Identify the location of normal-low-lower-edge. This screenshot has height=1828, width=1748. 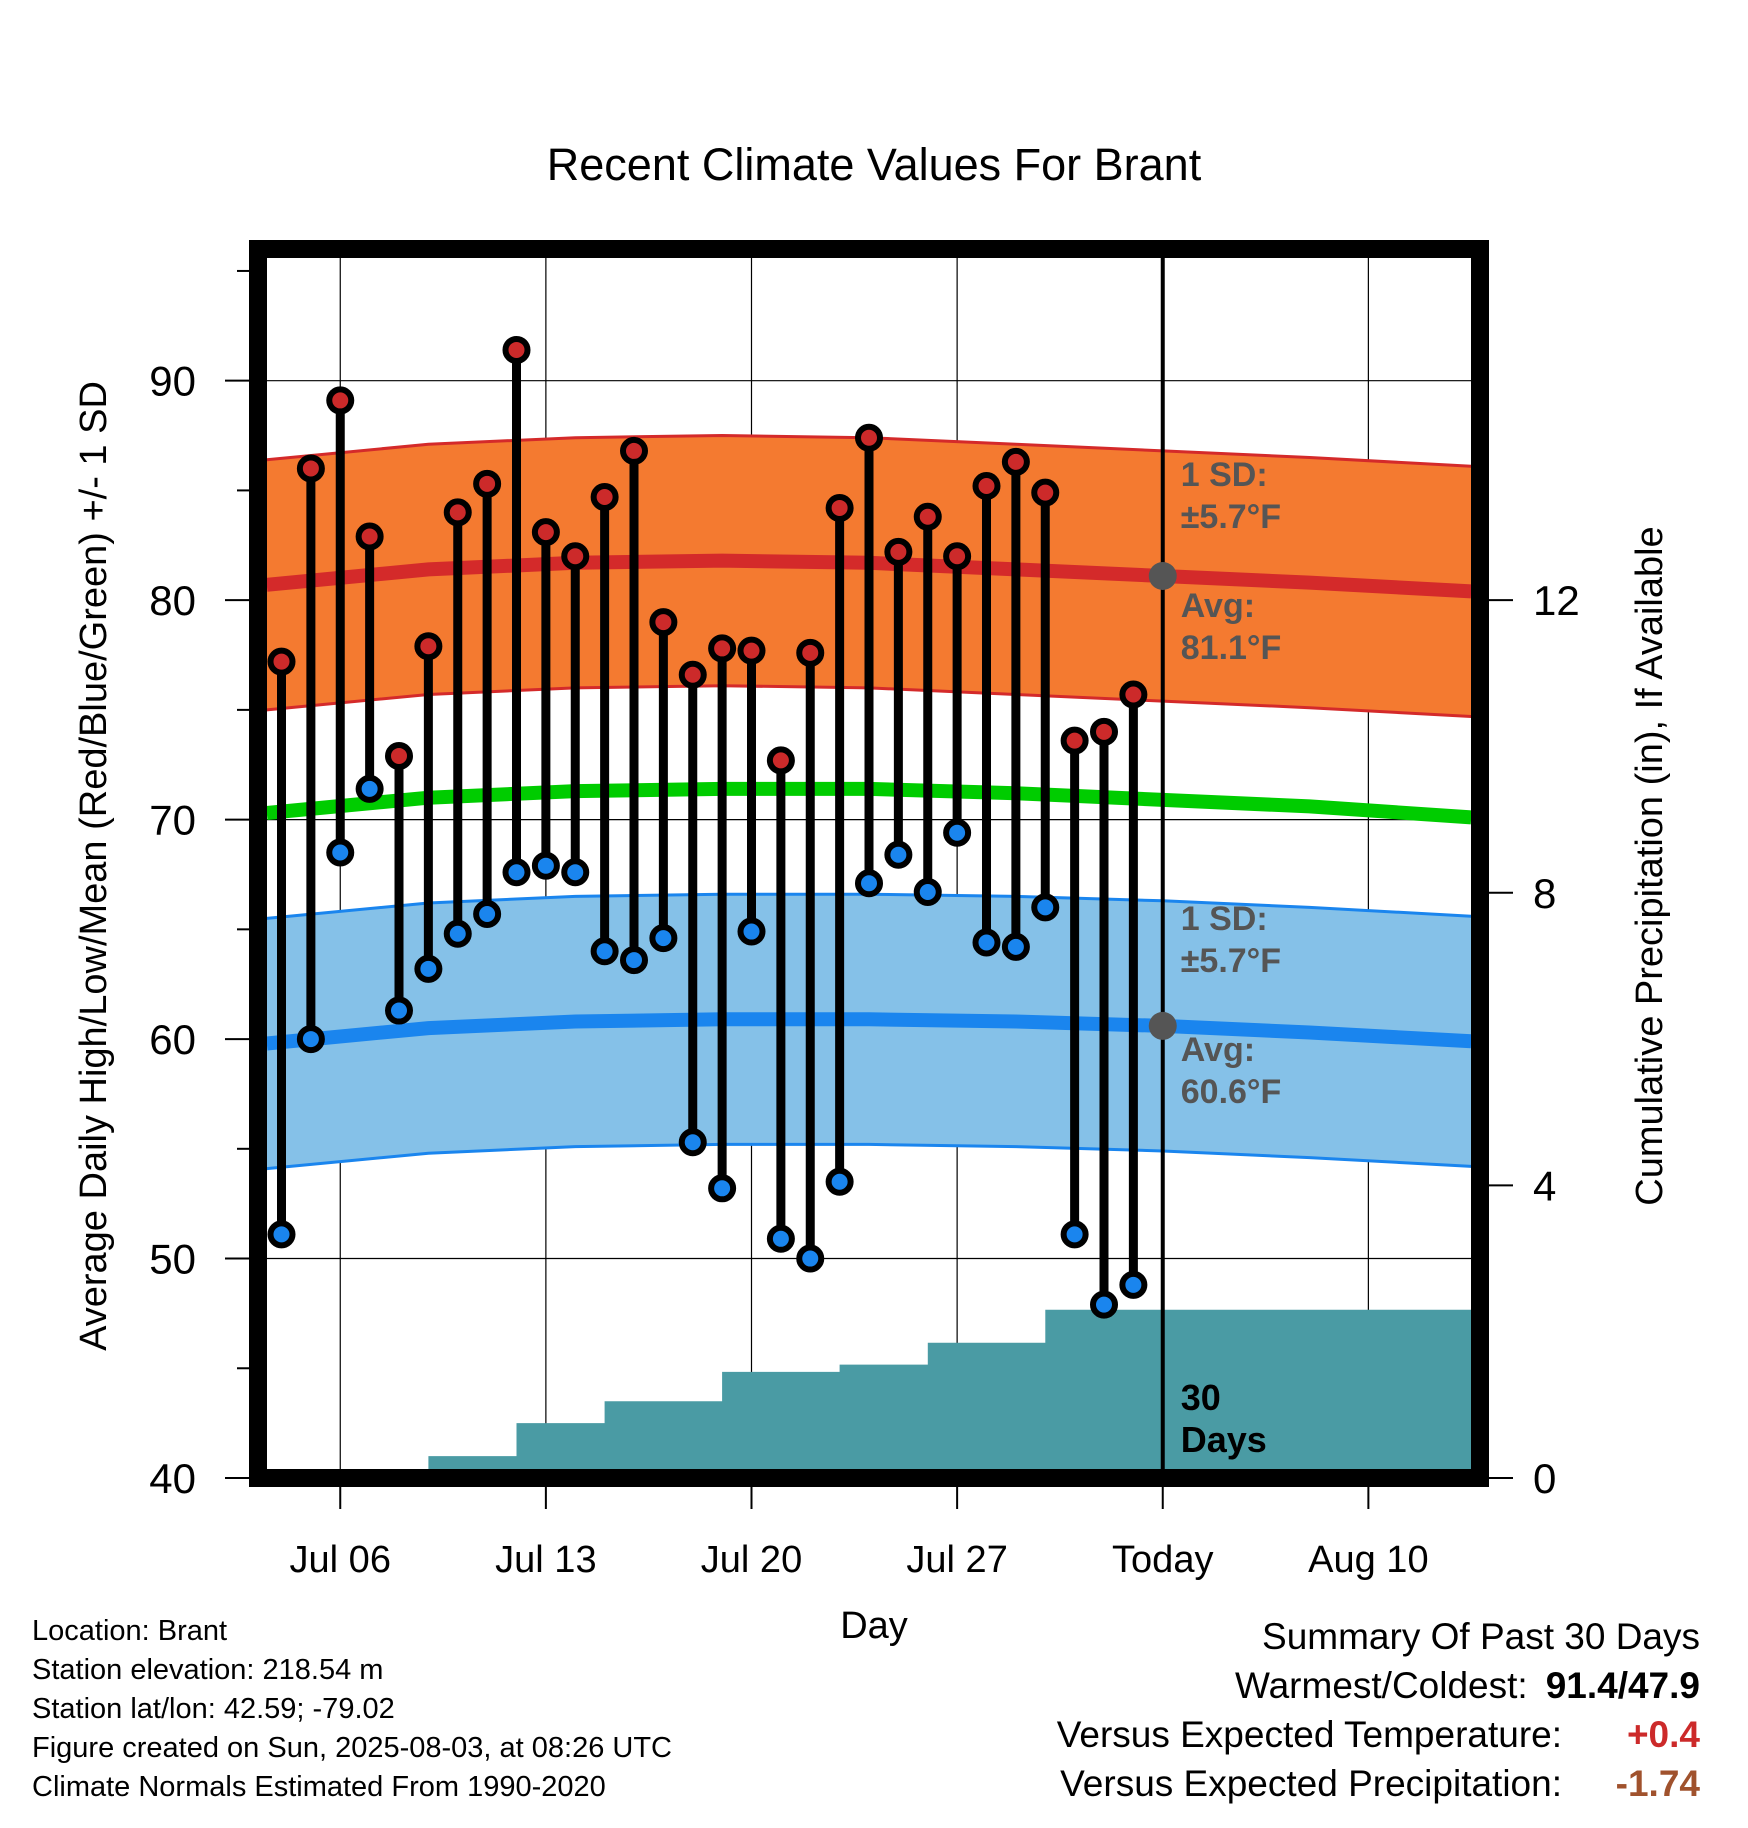
(869, 1156).